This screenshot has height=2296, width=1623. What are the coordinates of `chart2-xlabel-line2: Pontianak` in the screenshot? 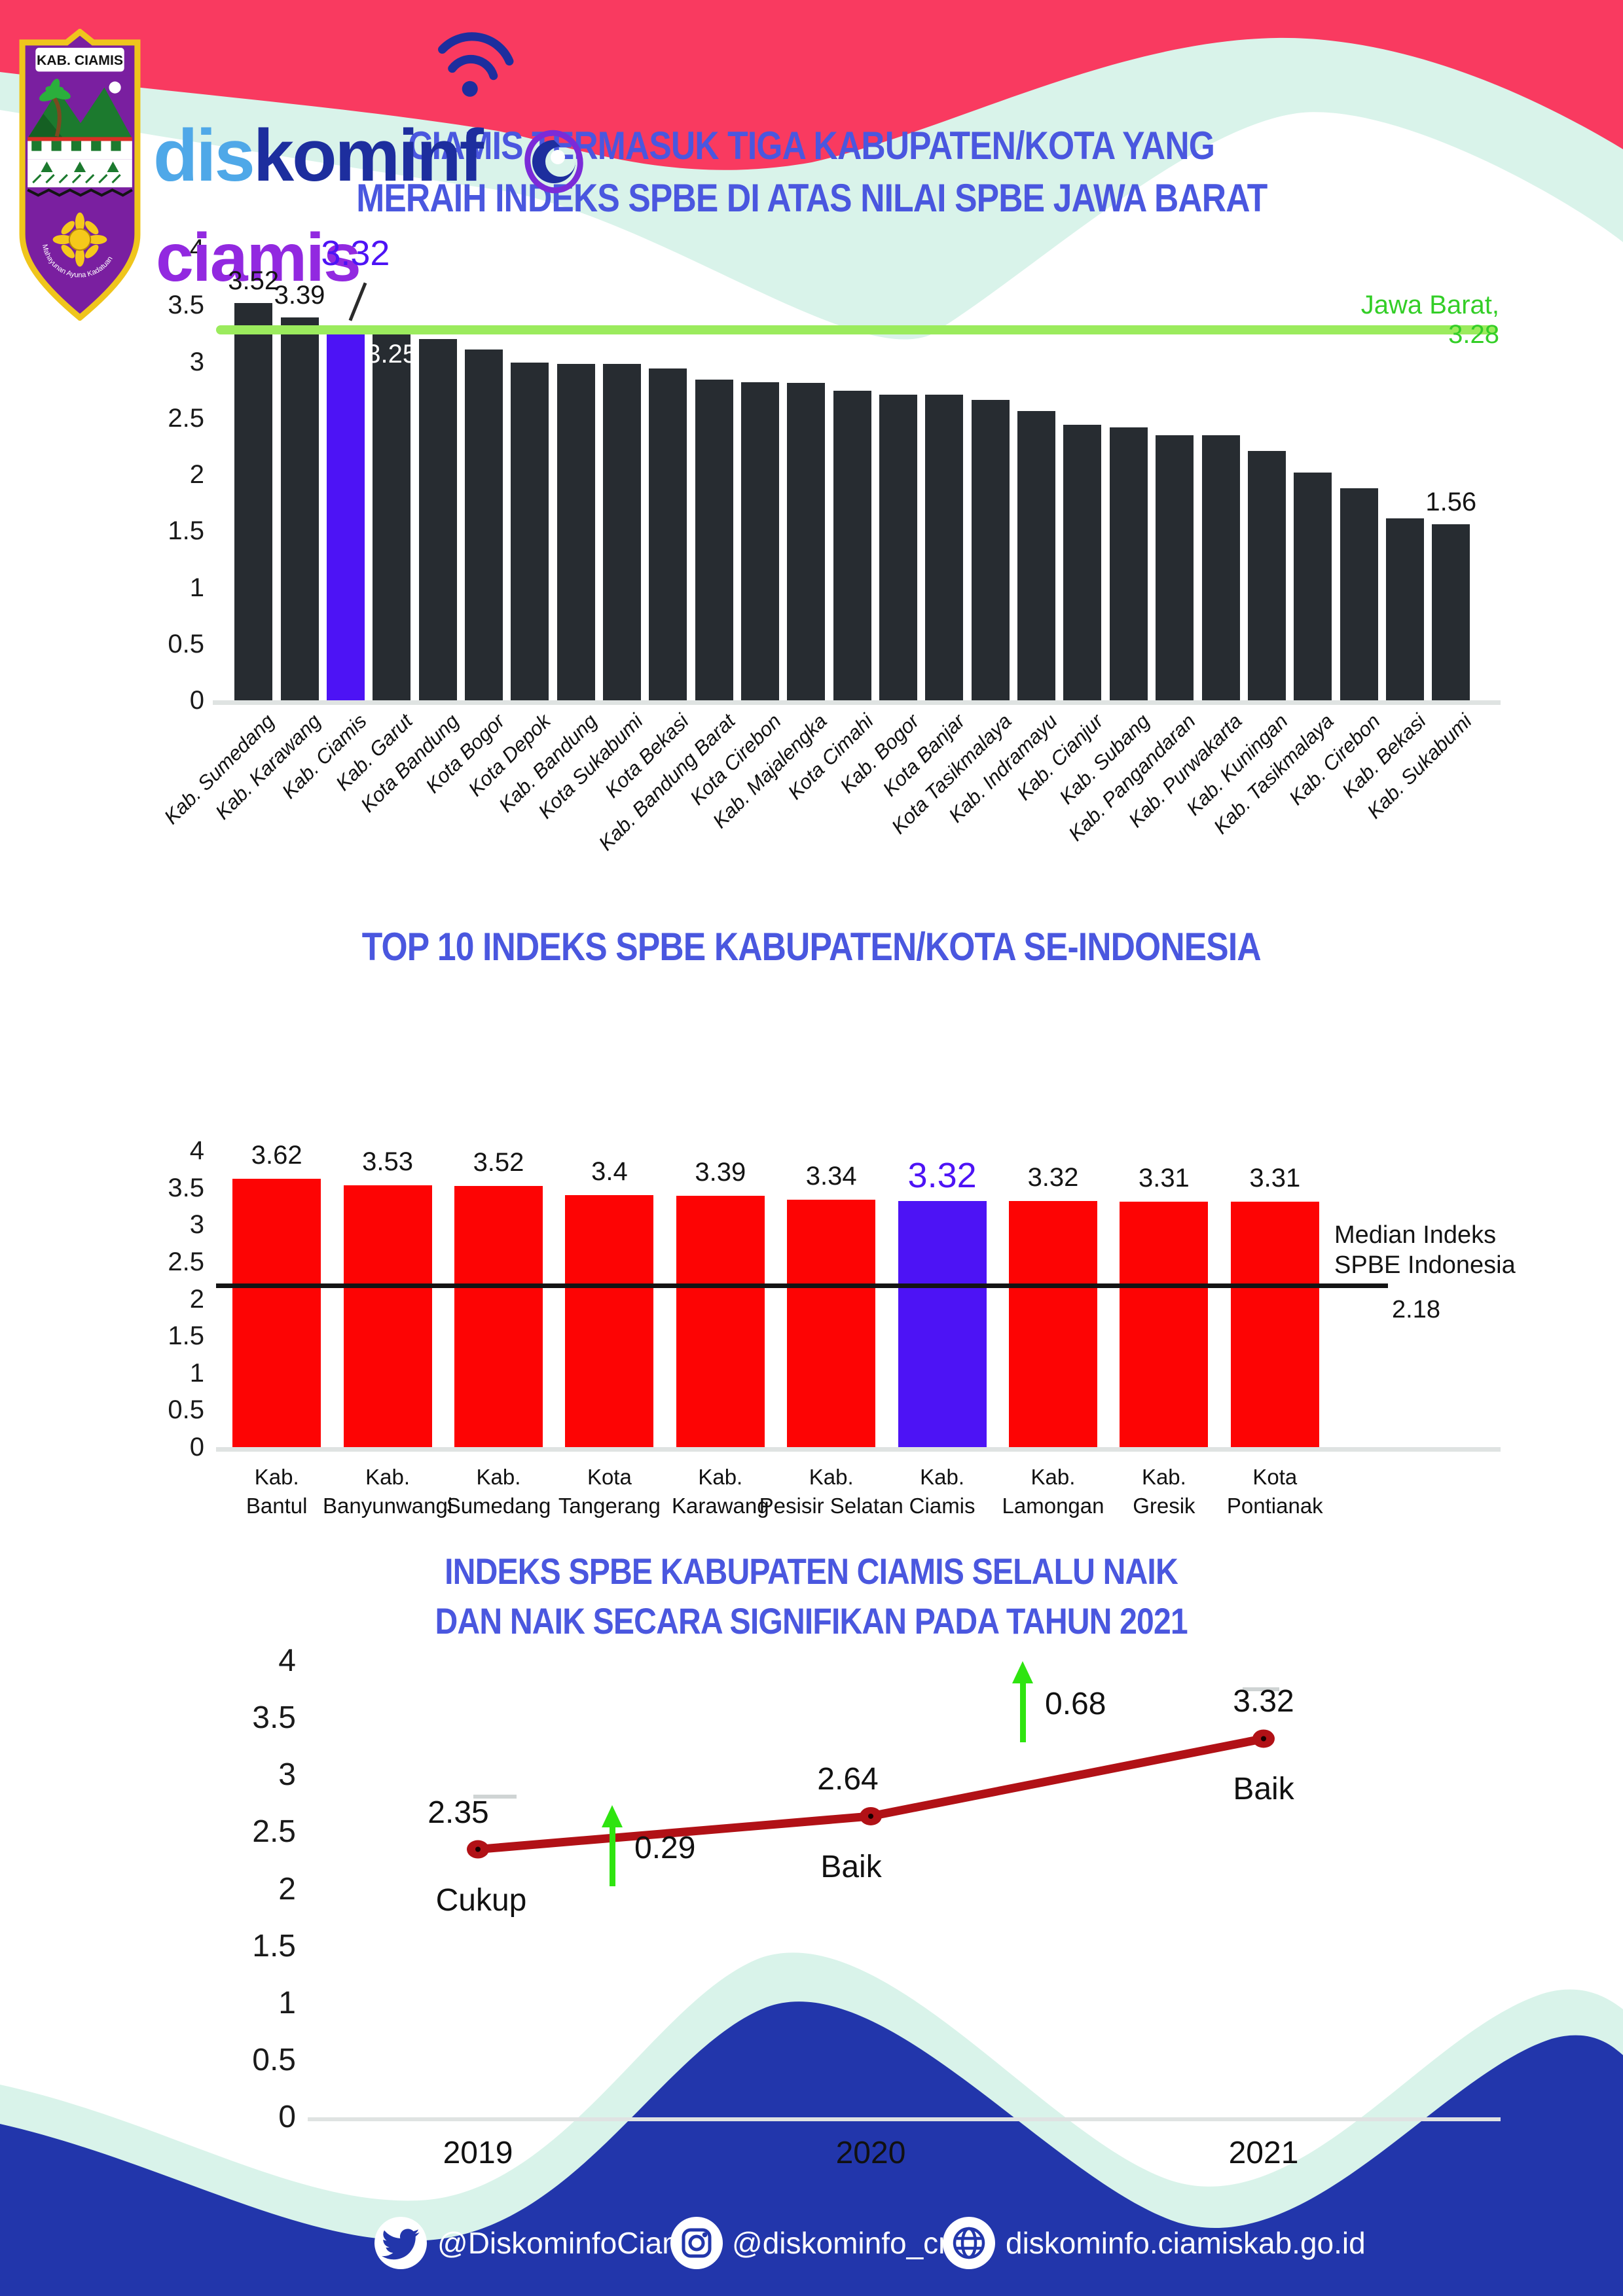 It's located at (1274, 1506).